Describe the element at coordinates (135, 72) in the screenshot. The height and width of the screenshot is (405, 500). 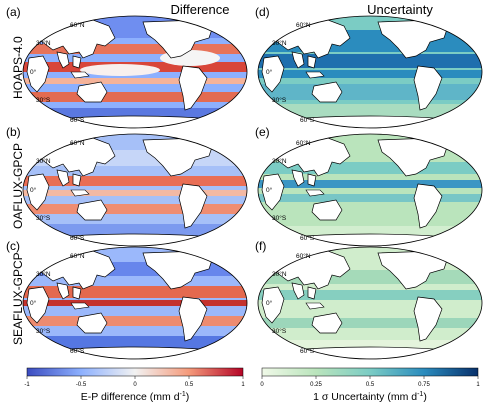
I see `panel-a-difference-hoaps` at that location.